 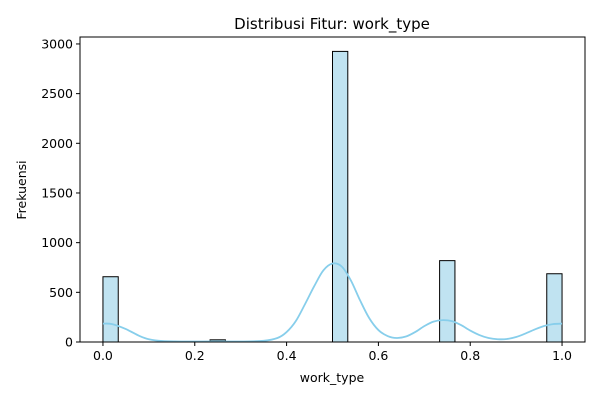 What do you see at coordinates (69, 342) in the screenshot?
I see `y-tick-label: 0` at bounding box center [69, 342].